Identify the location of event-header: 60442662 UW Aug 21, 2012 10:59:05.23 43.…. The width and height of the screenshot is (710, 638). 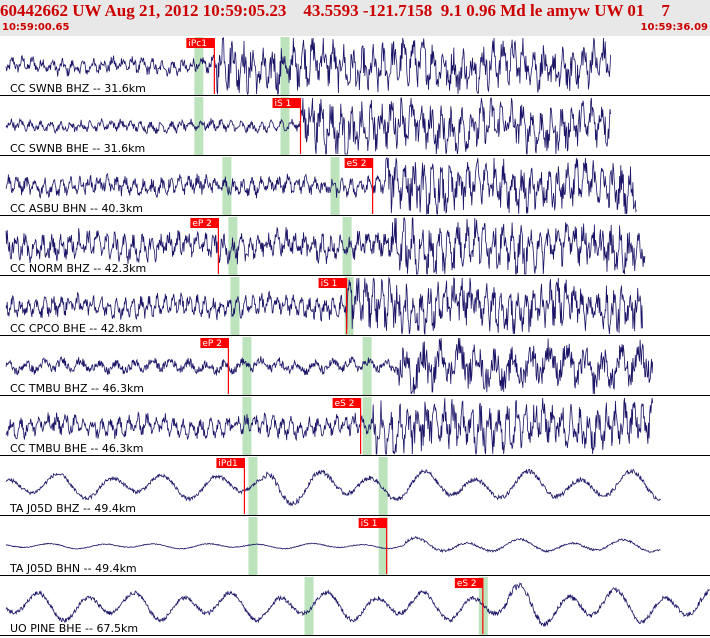
(355, 18).